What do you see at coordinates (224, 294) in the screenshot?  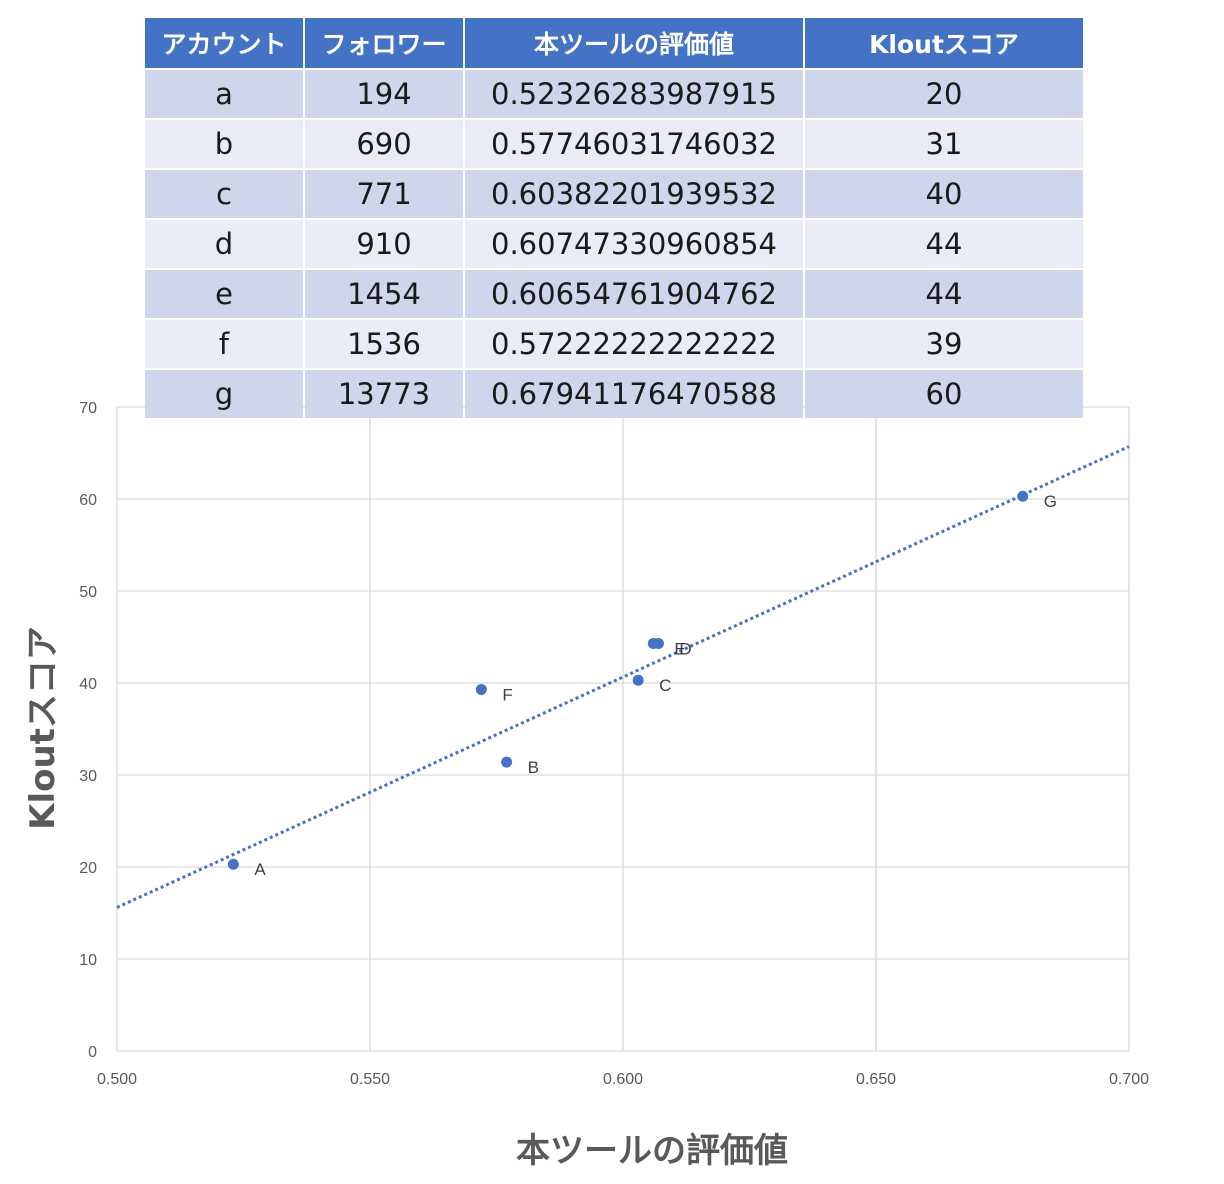 I see `table-cell: e` at bounding box center [224, 294].